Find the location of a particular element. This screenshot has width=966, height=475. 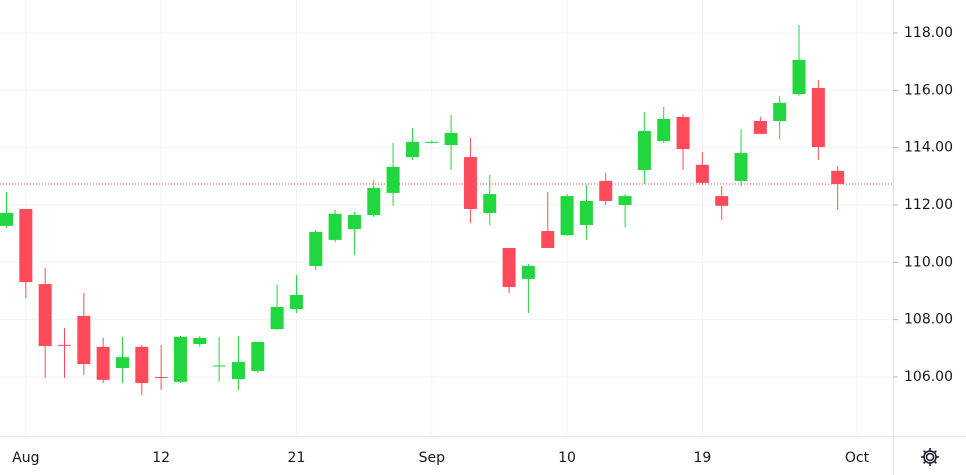

y-tick-label: 118.00 is located at coordinates (928, 33).